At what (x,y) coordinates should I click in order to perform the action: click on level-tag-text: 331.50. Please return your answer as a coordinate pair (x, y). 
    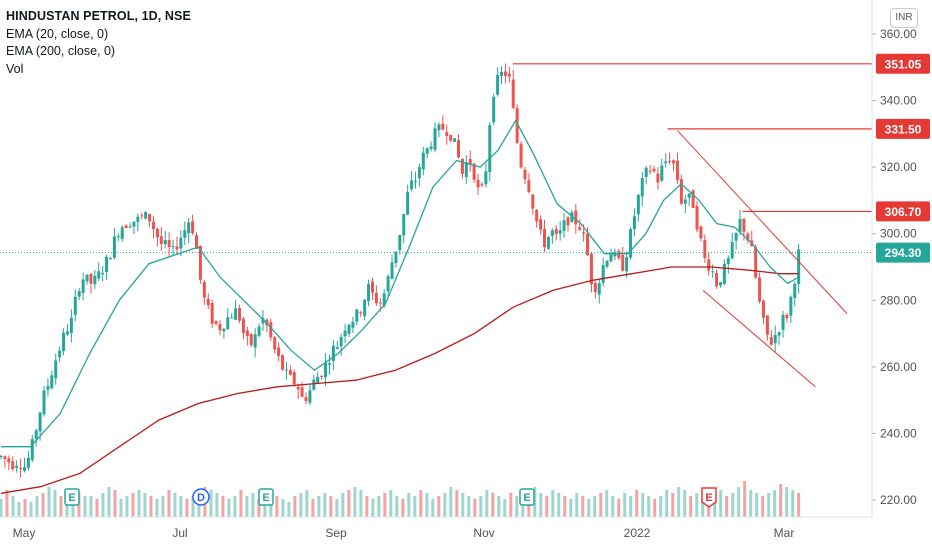
    Looking at the image, I should click on (903, 129).